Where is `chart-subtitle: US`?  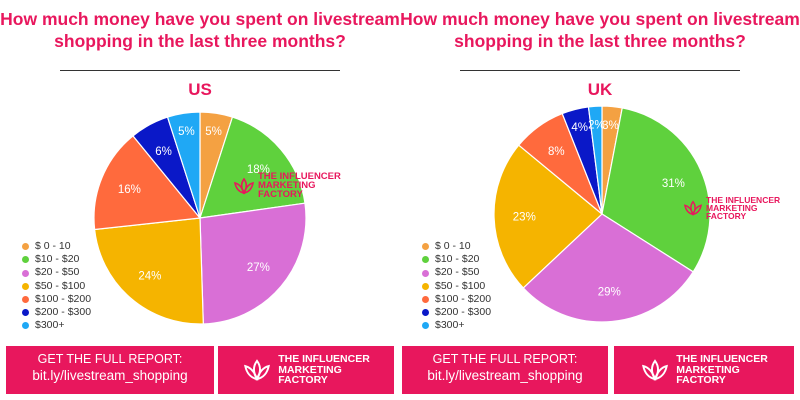
chart-subtitle: US is located at coordinates (200, 89).